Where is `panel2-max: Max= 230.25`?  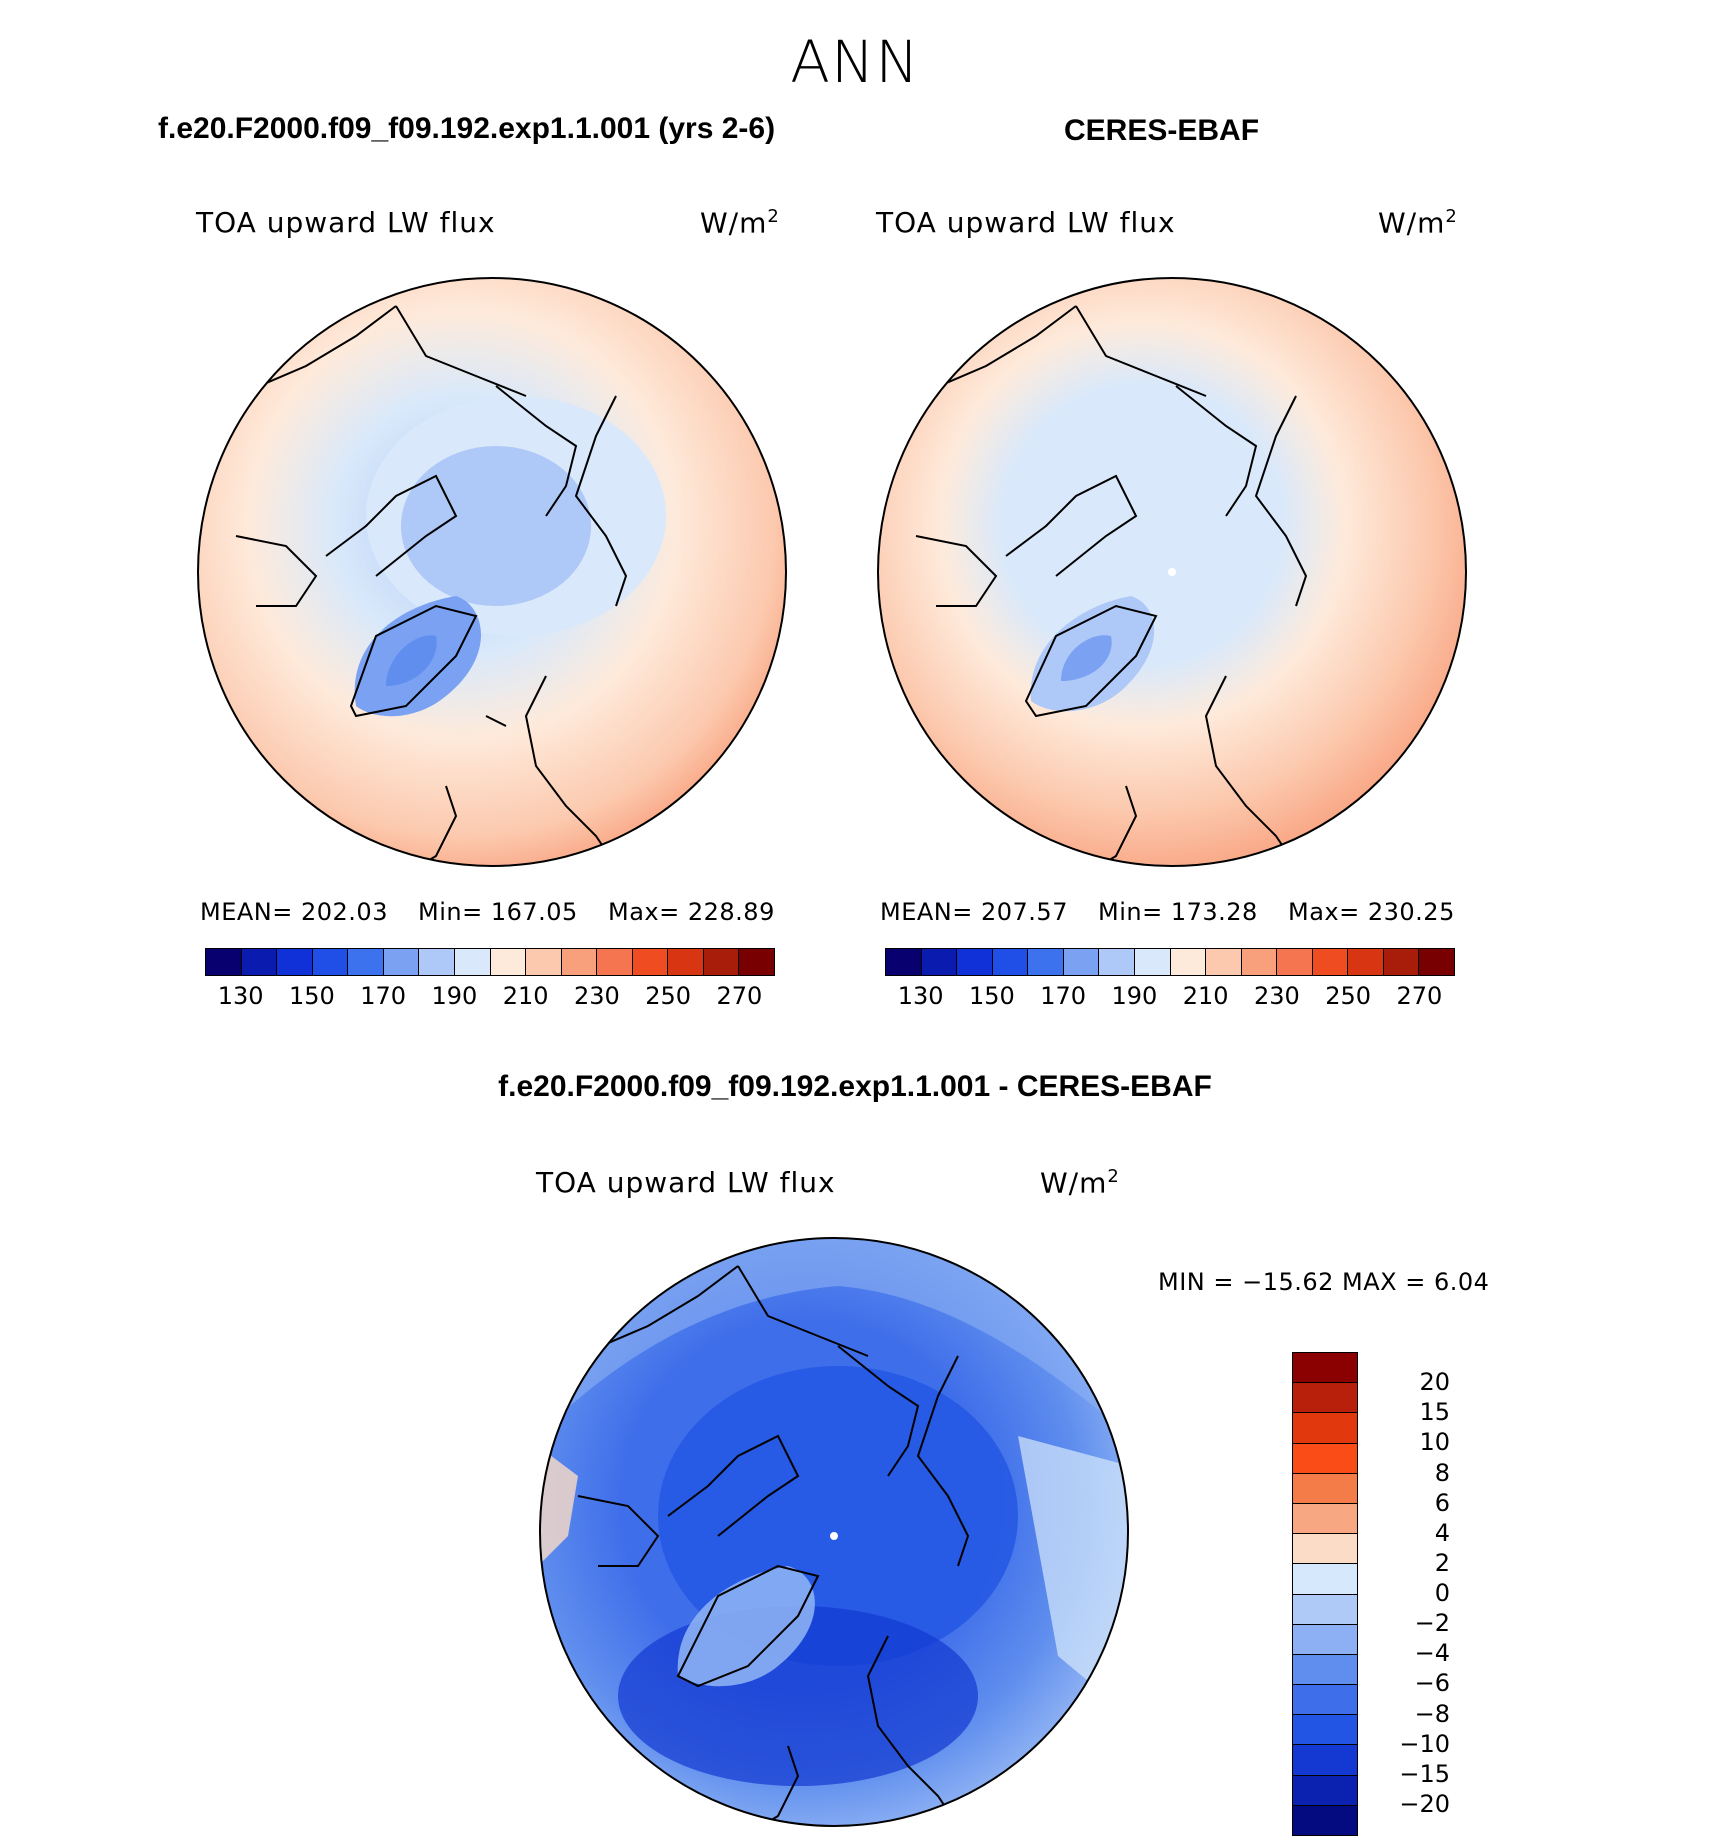
panel2-max: Max= 230.25 is located at coordinates (1371, 912).